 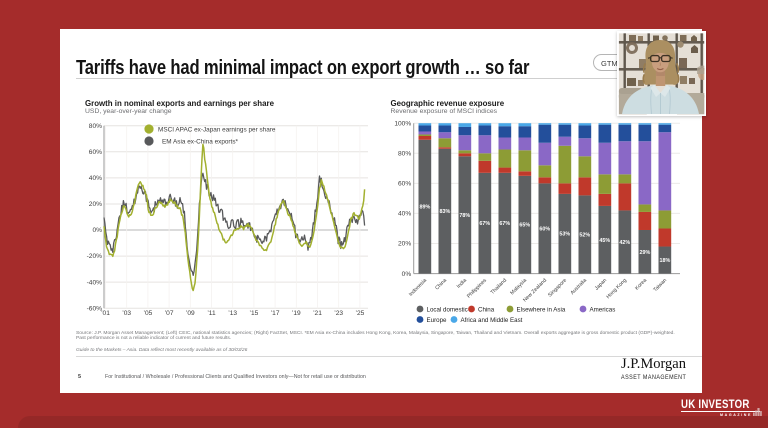 What do you see at coordinates (603, 309) in the screenshot?
I see `svg-text: Americas` at bounding box center [603, 309].